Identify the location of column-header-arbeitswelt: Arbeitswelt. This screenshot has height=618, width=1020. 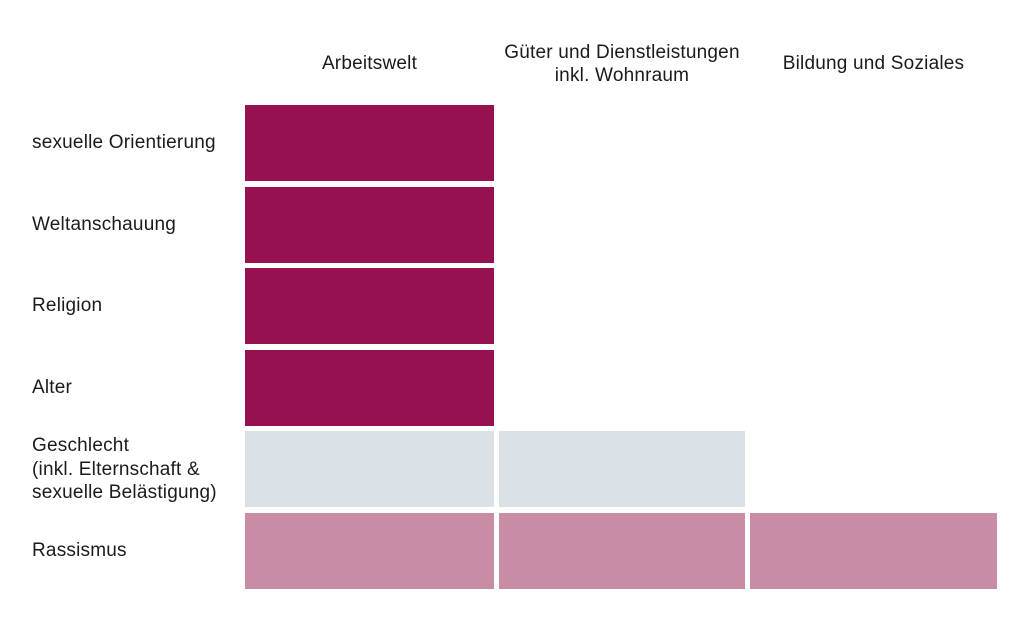
(369, 64).